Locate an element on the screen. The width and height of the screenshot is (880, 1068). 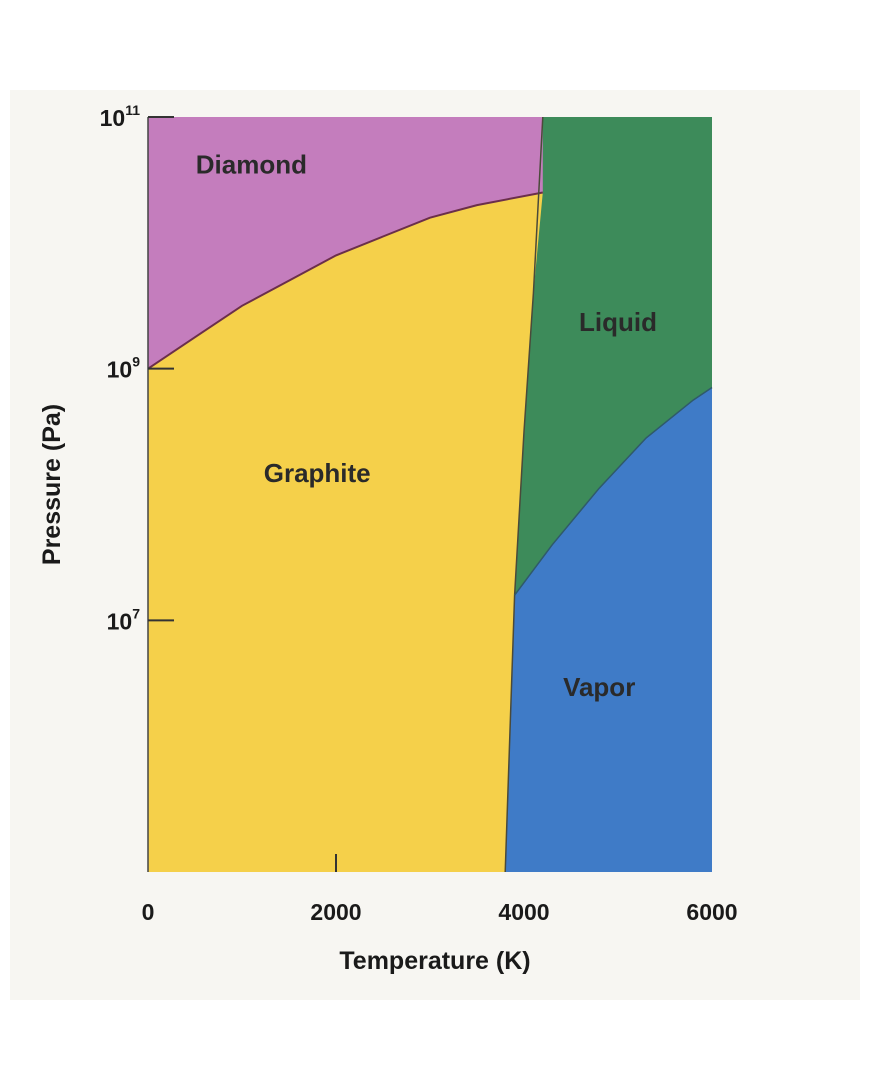
x-tick-label: 0 is located at coordinates (148, 912).